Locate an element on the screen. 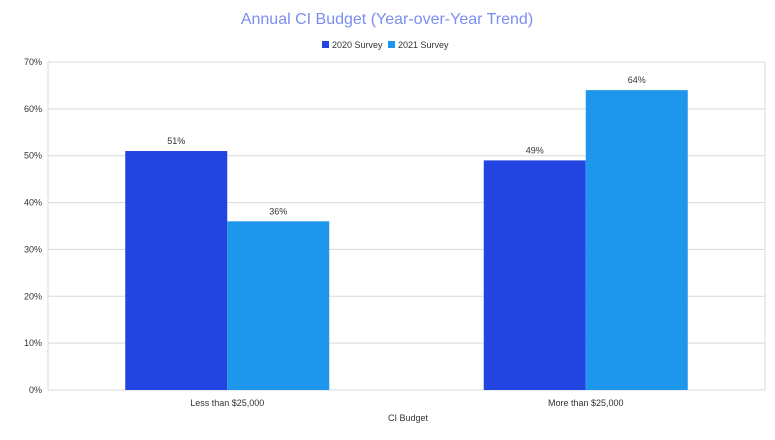 This screenshot has width=775, height=440. legend: 2020 Survey 2021 Survey is located at coordinates (385, 45).